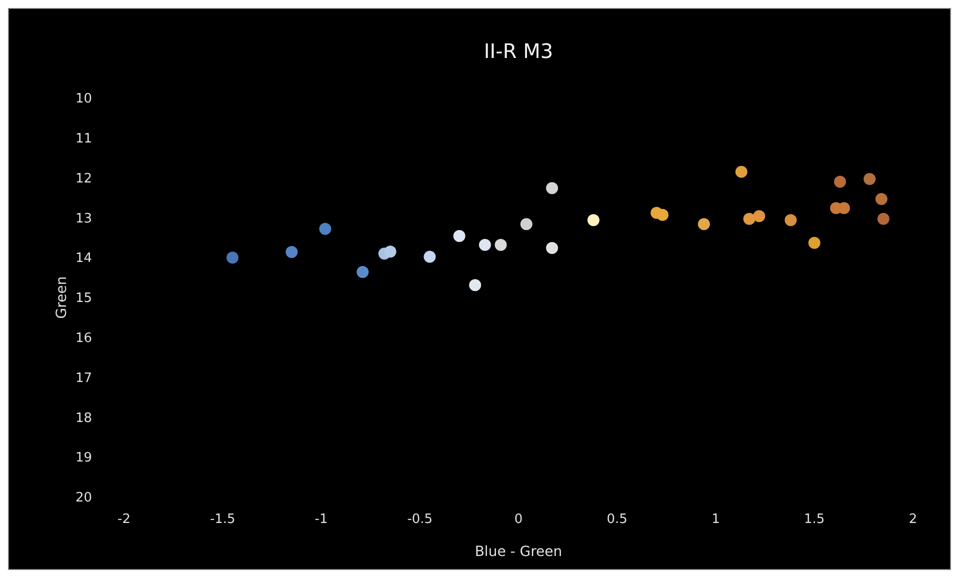 The height and width of the screenshot is (578, 959). I want to click on x-tick-label: 2, so click(913, 519).